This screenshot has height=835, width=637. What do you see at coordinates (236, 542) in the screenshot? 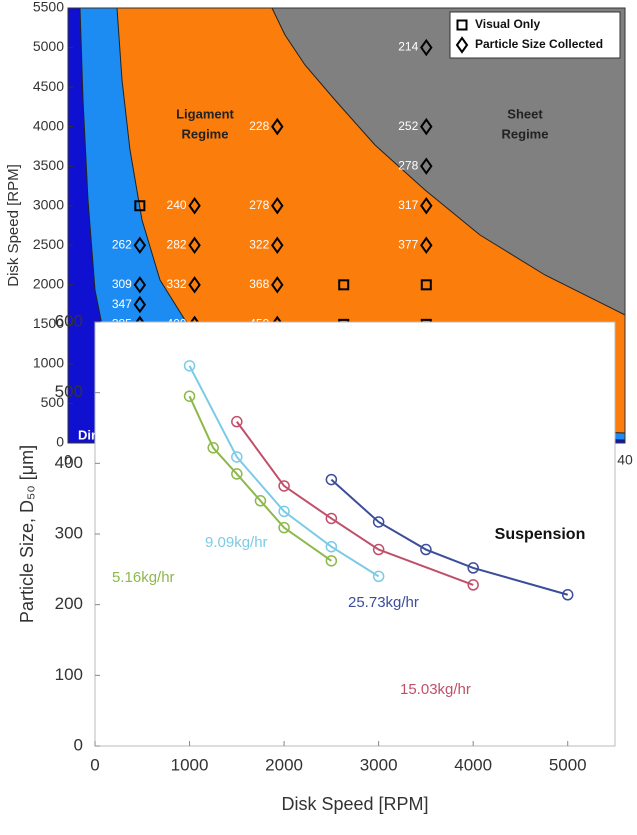
I see `series-label: 9.09kg/hr` at bounding box center [236, 542].